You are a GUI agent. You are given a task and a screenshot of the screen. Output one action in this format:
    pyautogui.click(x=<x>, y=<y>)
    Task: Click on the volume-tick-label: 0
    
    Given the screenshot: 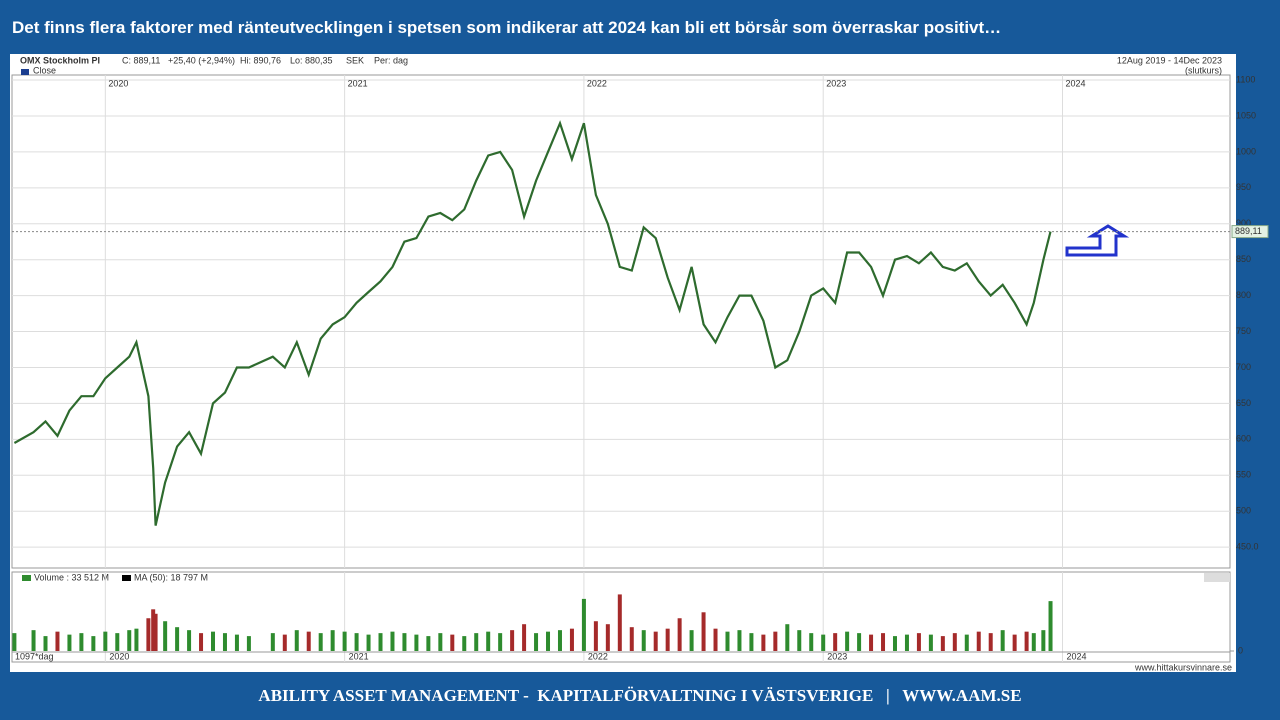 What is the action you would take?
    pyautogui.click(x=1240, y=650)
    